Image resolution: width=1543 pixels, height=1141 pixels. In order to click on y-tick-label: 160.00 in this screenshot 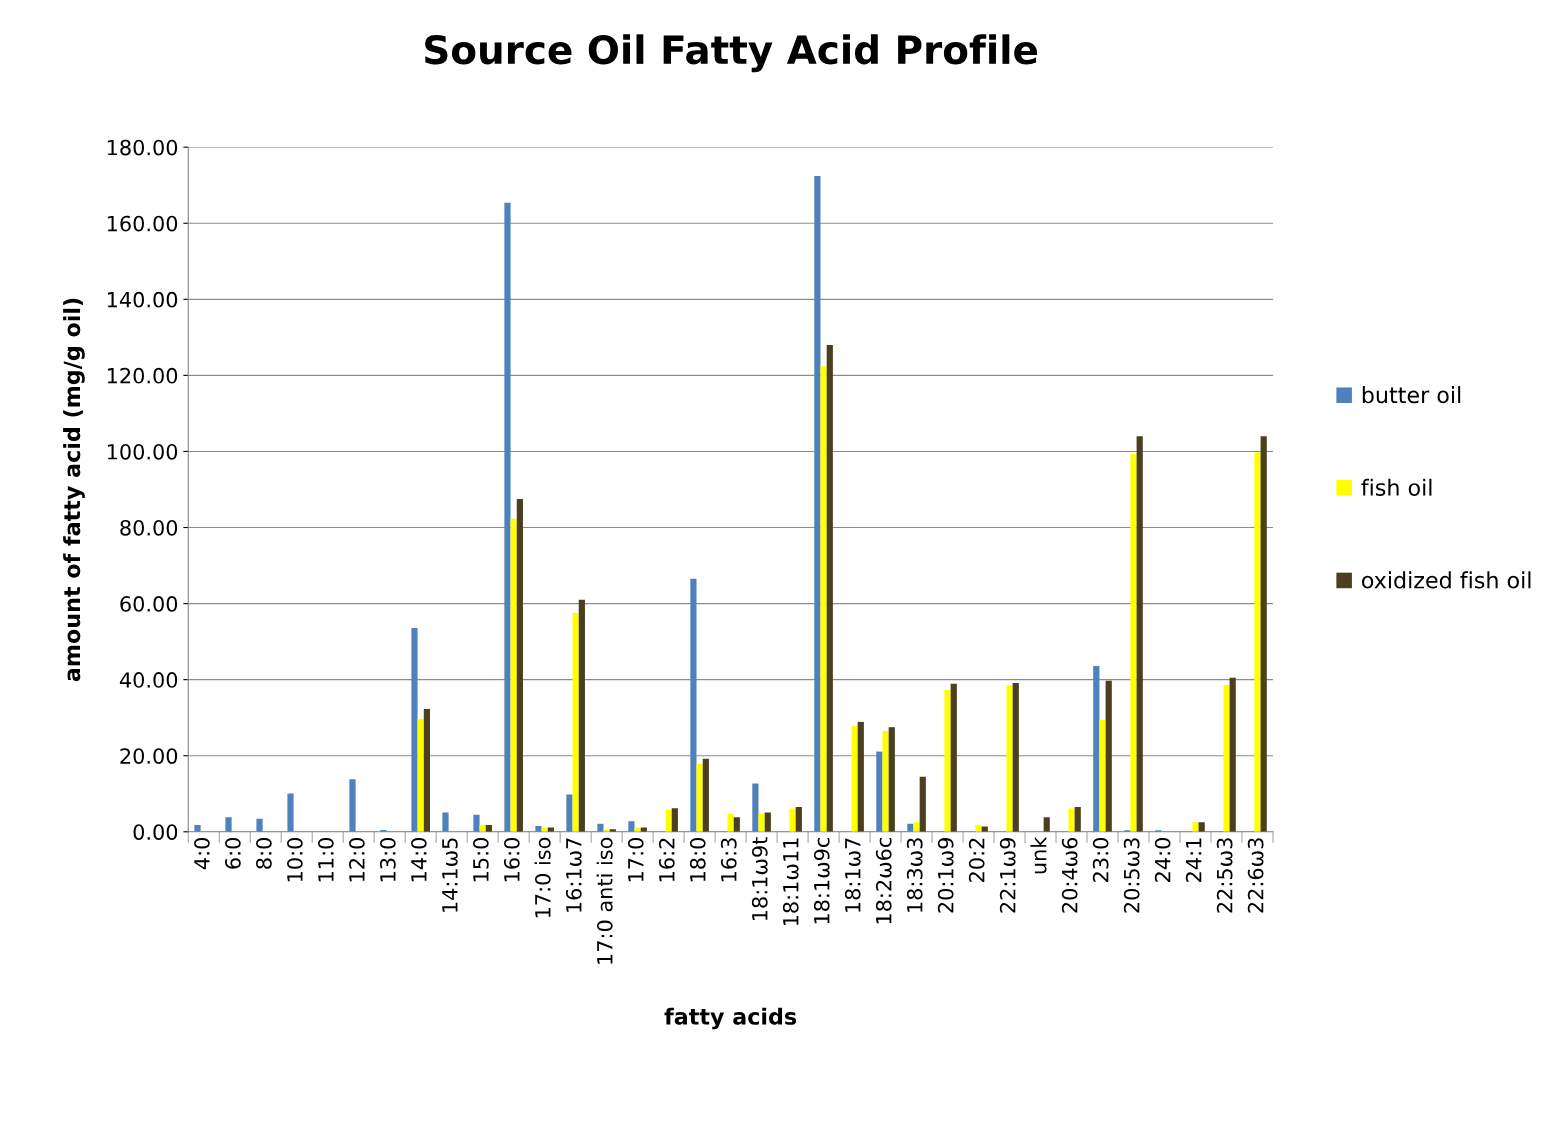, I will do `click(142, 223)`.